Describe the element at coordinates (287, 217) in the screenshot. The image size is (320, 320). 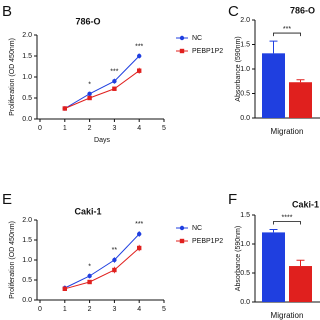
I see `significance-label: ****` at that location.